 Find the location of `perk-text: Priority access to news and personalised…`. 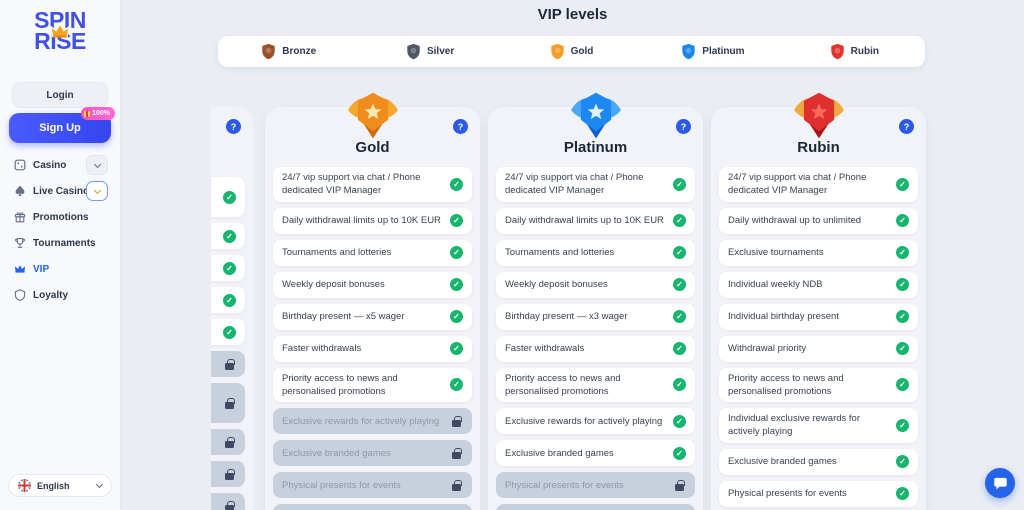

perk-text: Priority access to news and personalised… is located at coordinates (786, 384).